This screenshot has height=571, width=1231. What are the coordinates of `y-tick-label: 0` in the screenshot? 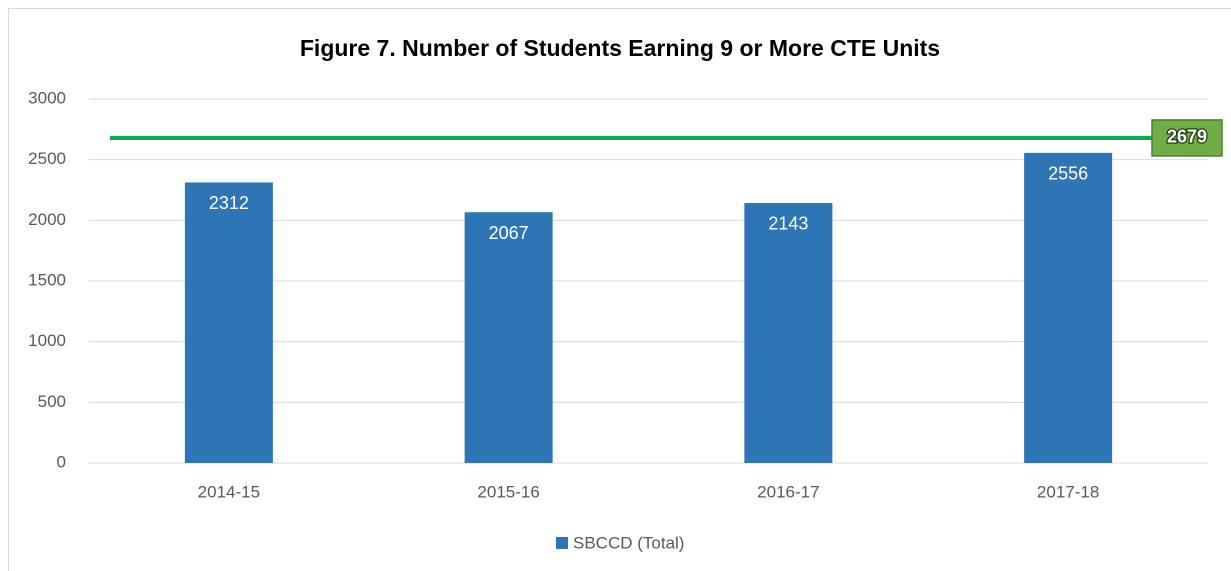 It's located at (61, 461).